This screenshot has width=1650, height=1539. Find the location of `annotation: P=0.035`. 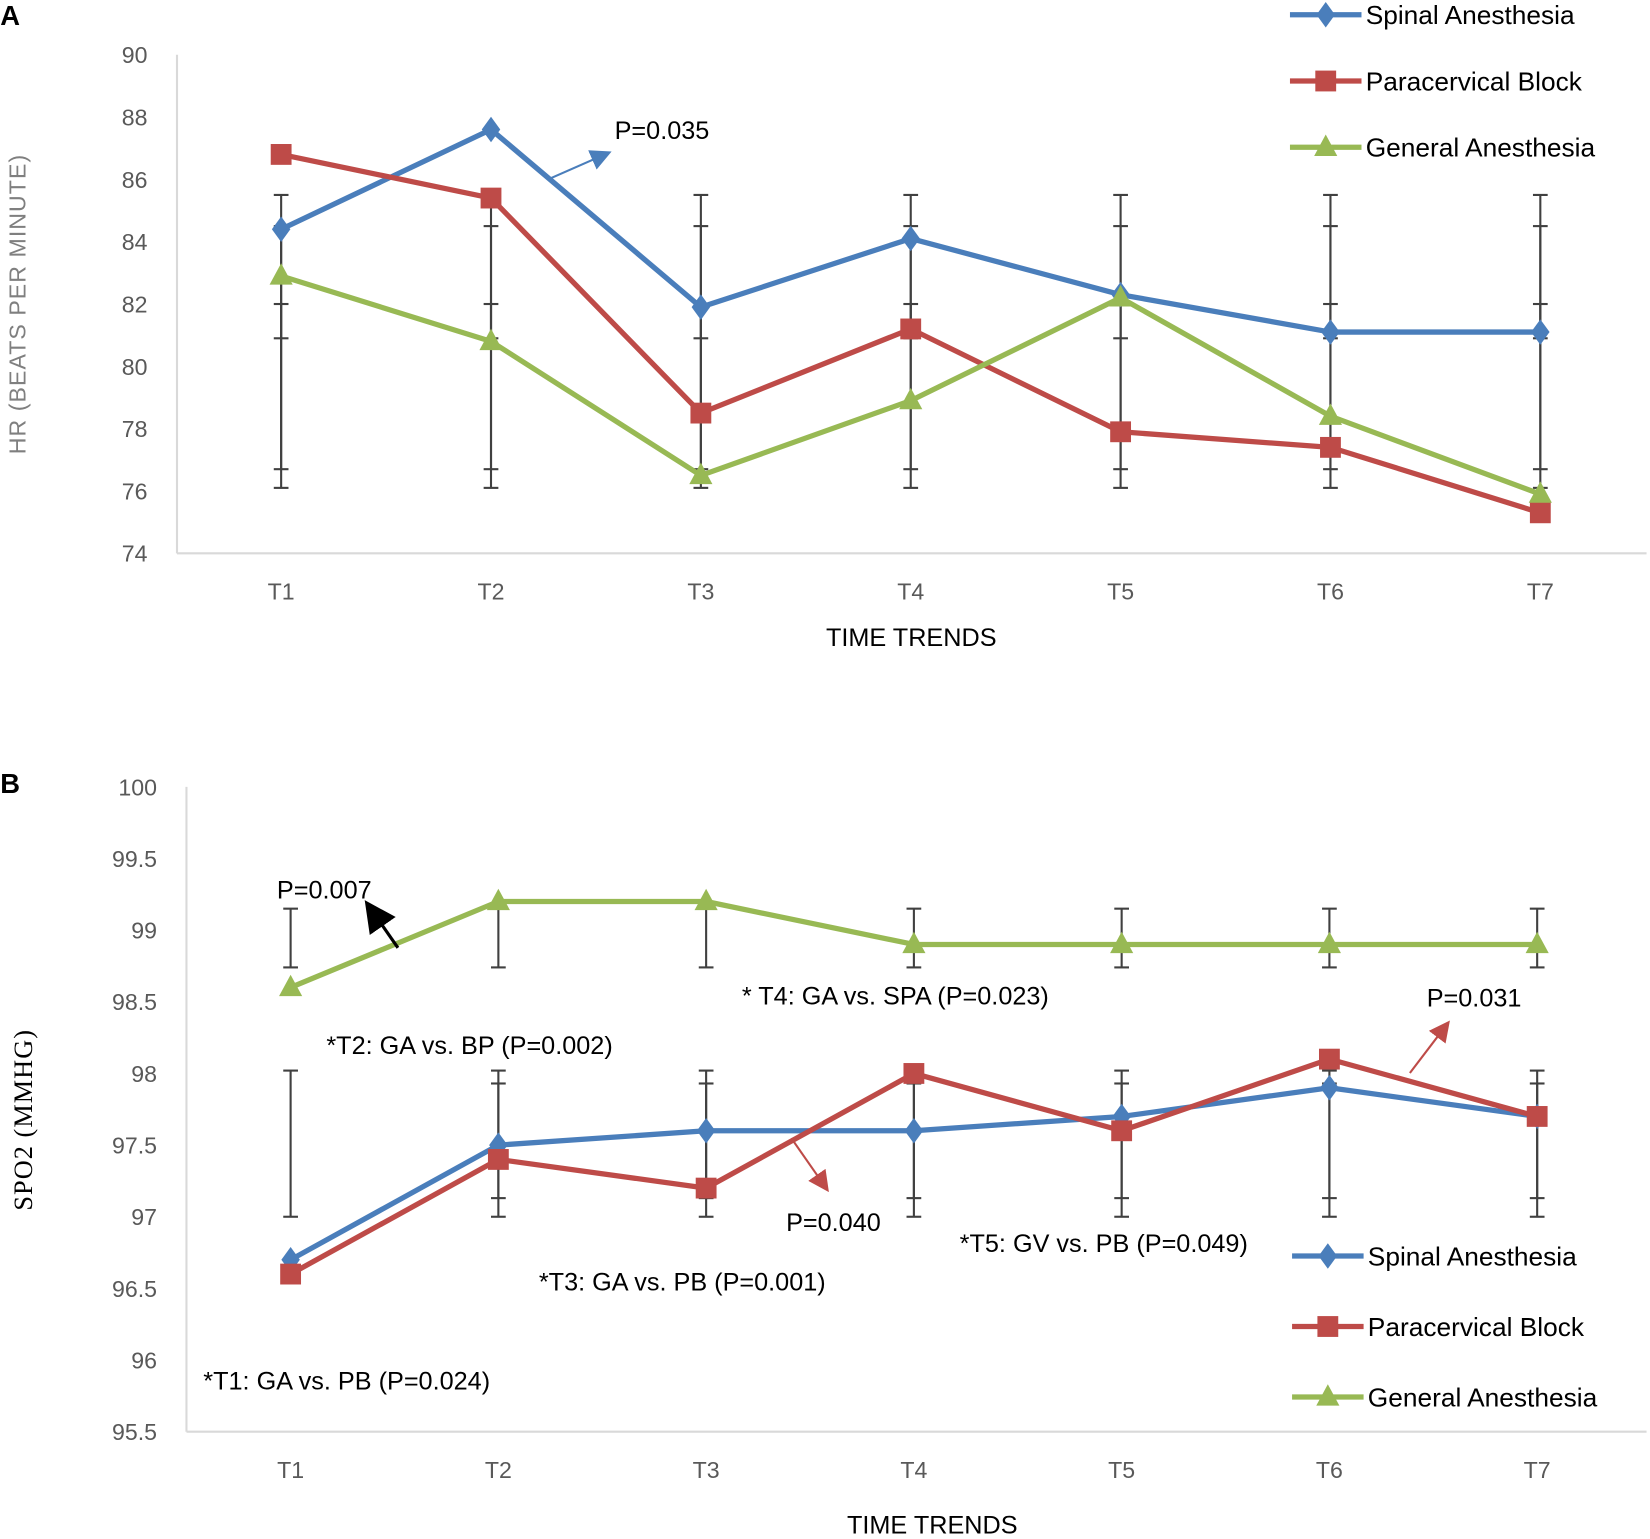

annotation: P=0.035 is located at coordinates (662, 131).